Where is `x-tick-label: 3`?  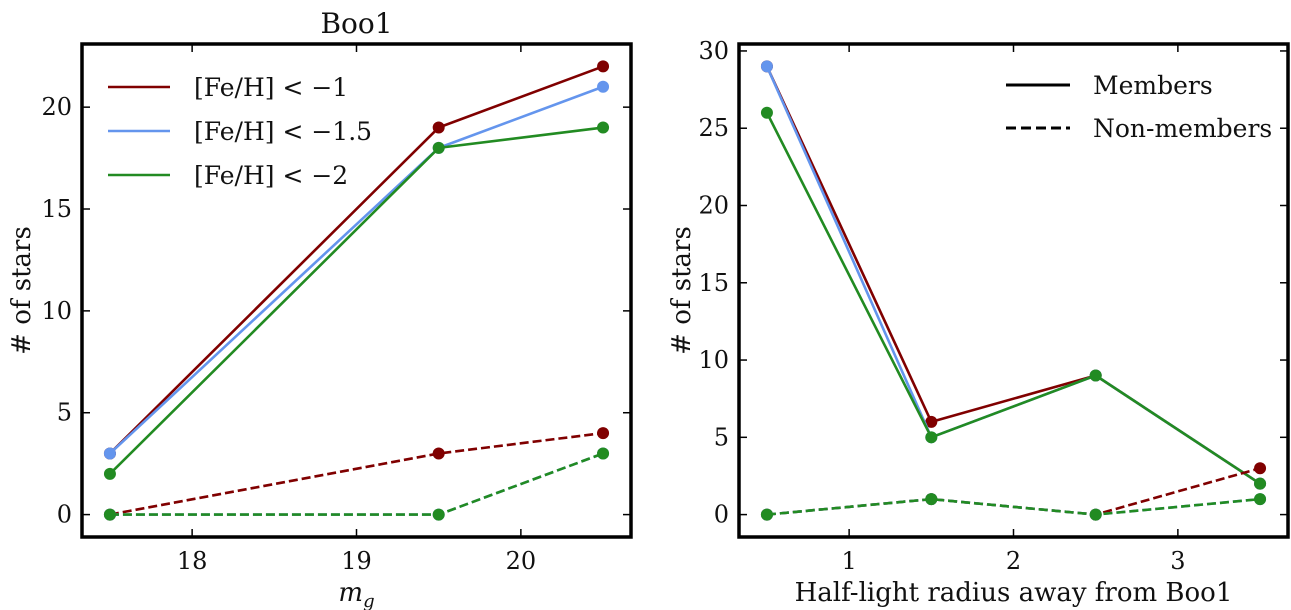
x-tick-label: 3 is located at coordinates (1177, 561).